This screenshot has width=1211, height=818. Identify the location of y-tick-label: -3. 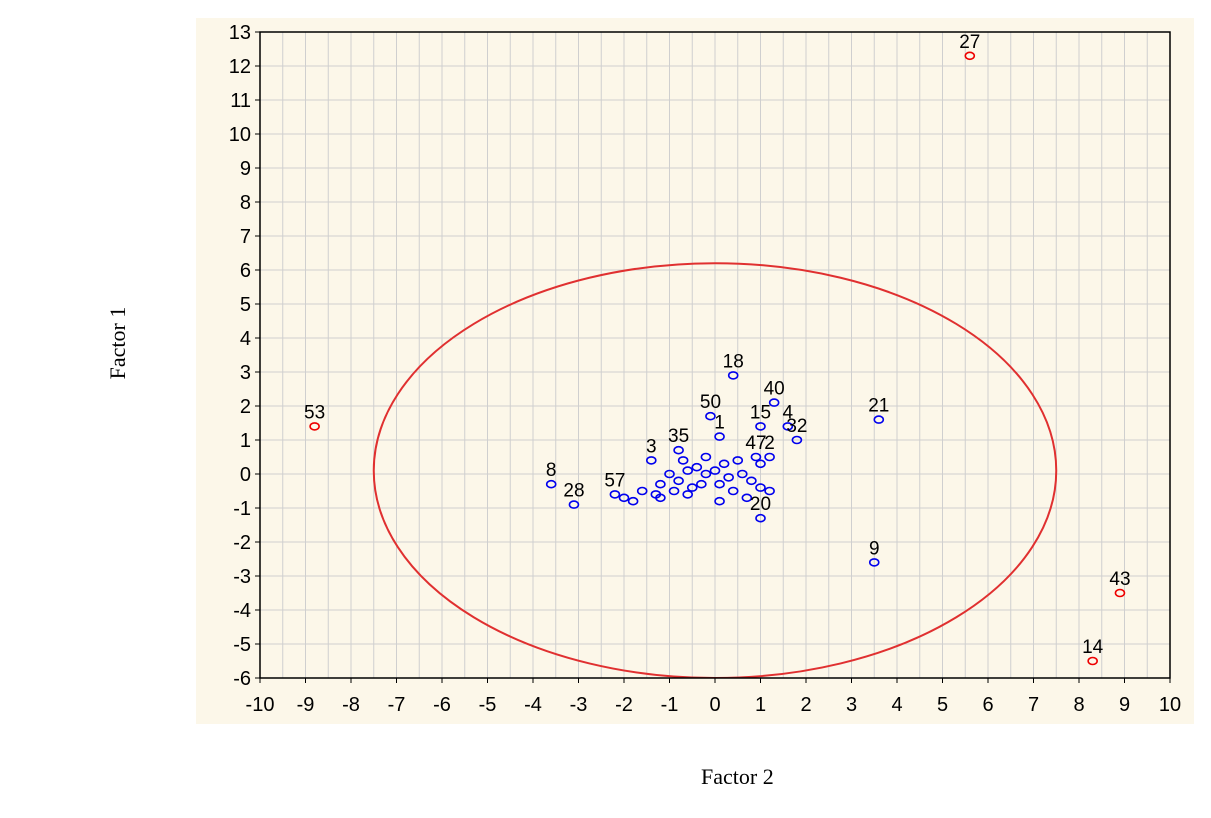
(242, 577).